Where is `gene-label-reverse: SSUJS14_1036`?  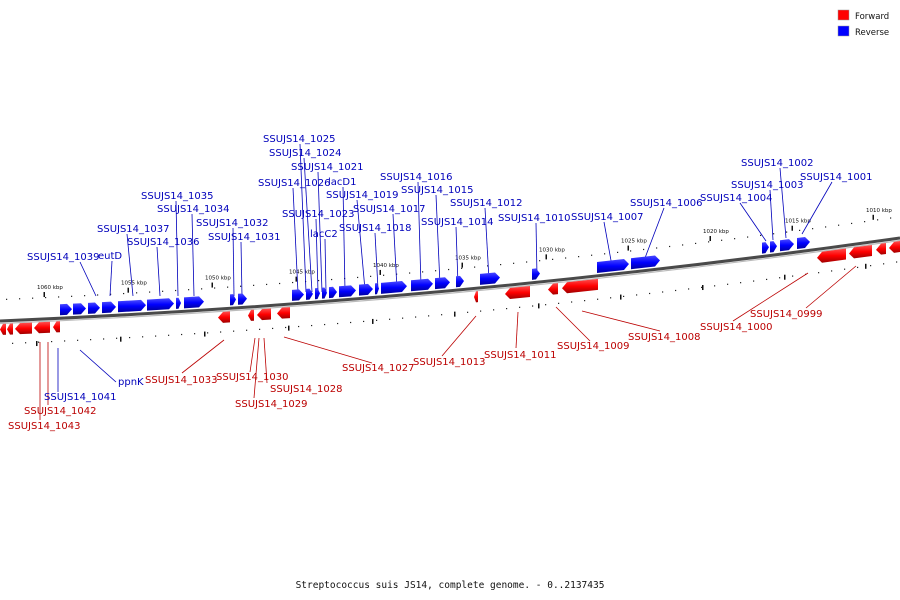 gene-label-reverse: SSUJS14_1036 is located at coordinates (163, 242).